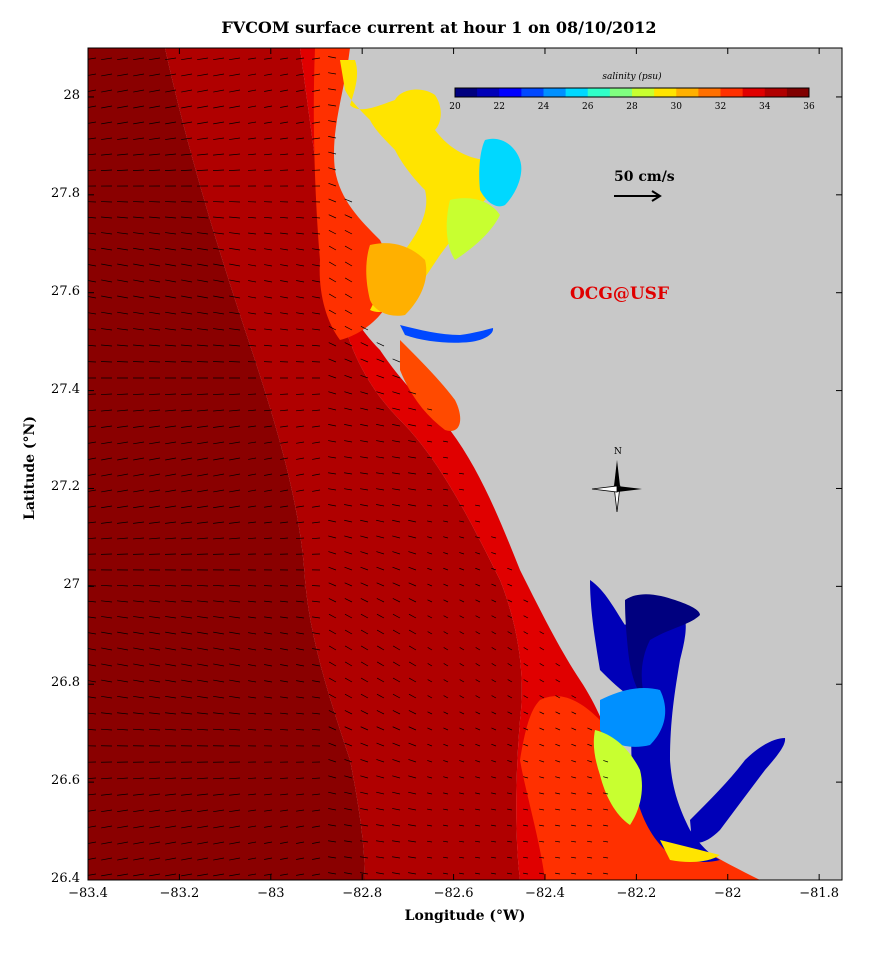 This screenshot has height=979, width=878. What do you see at coordinates (687, 92) in the screenshot?
I see `colorbar-swatch` at bounding box center [687, 92].